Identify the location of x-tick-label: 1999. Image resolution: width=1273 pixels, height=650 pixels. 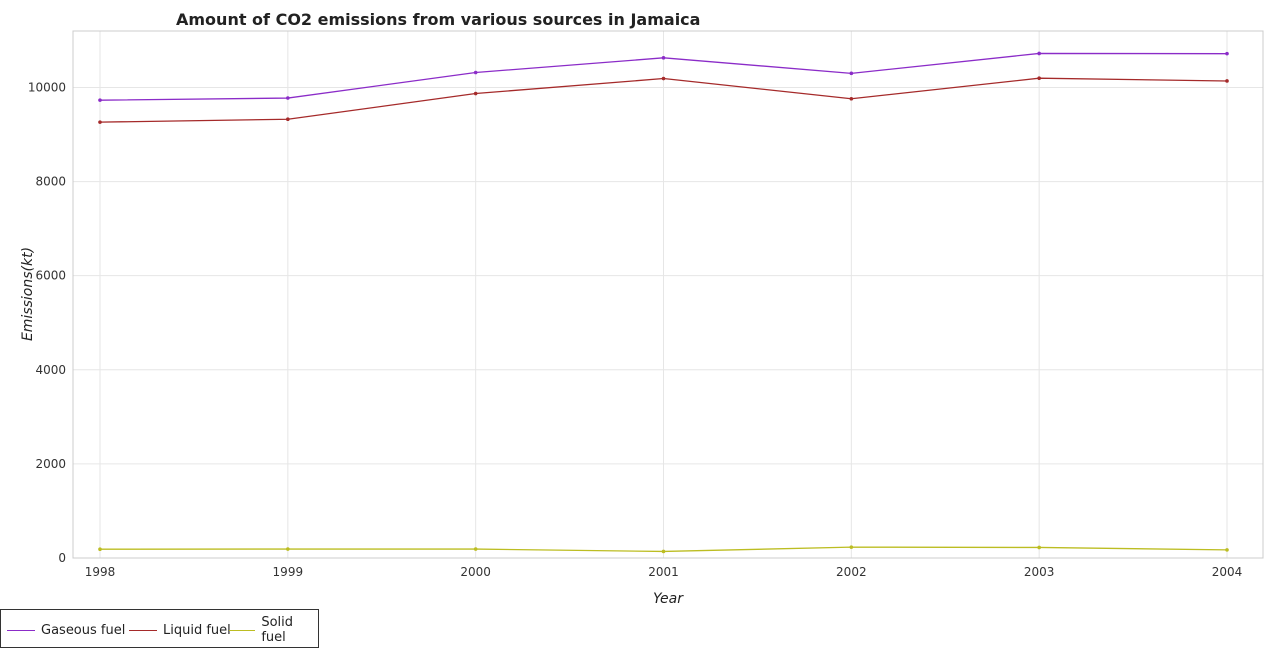
(288, 572).